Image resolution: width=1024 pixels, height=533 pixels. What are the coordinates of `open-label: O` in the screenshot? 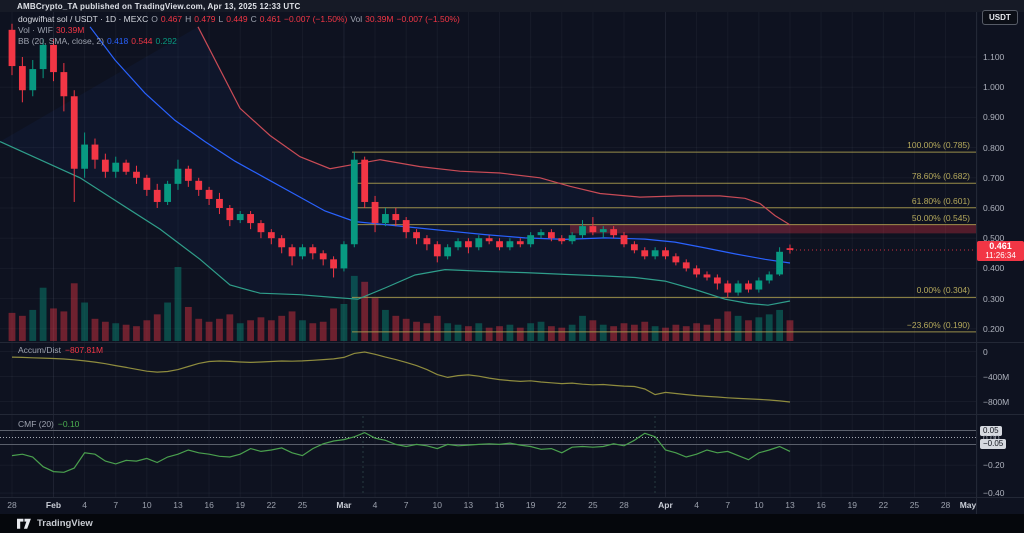 It's located at (154, 18).